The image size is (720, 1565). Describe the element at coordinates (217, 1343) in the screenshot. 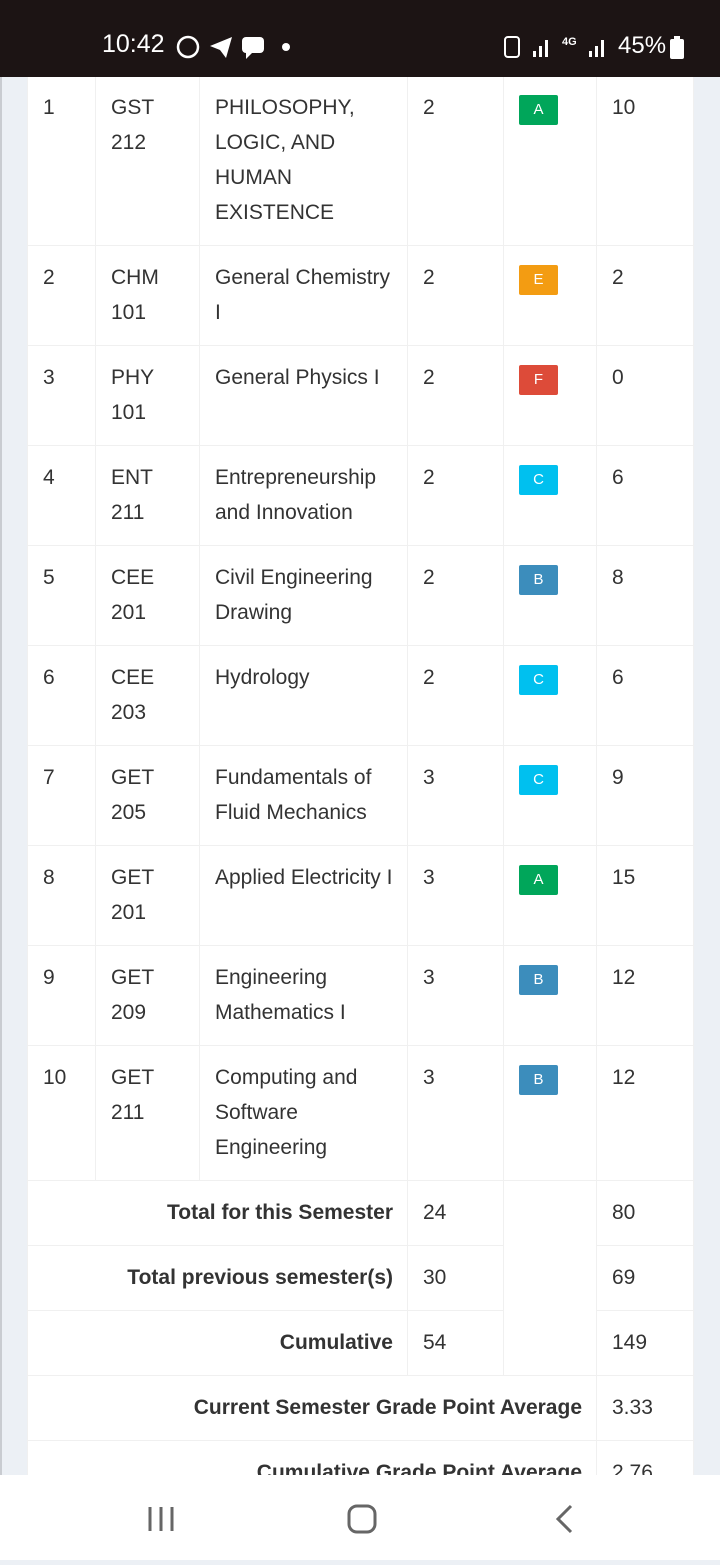

I see `summary-label: Cumulative` at that location.